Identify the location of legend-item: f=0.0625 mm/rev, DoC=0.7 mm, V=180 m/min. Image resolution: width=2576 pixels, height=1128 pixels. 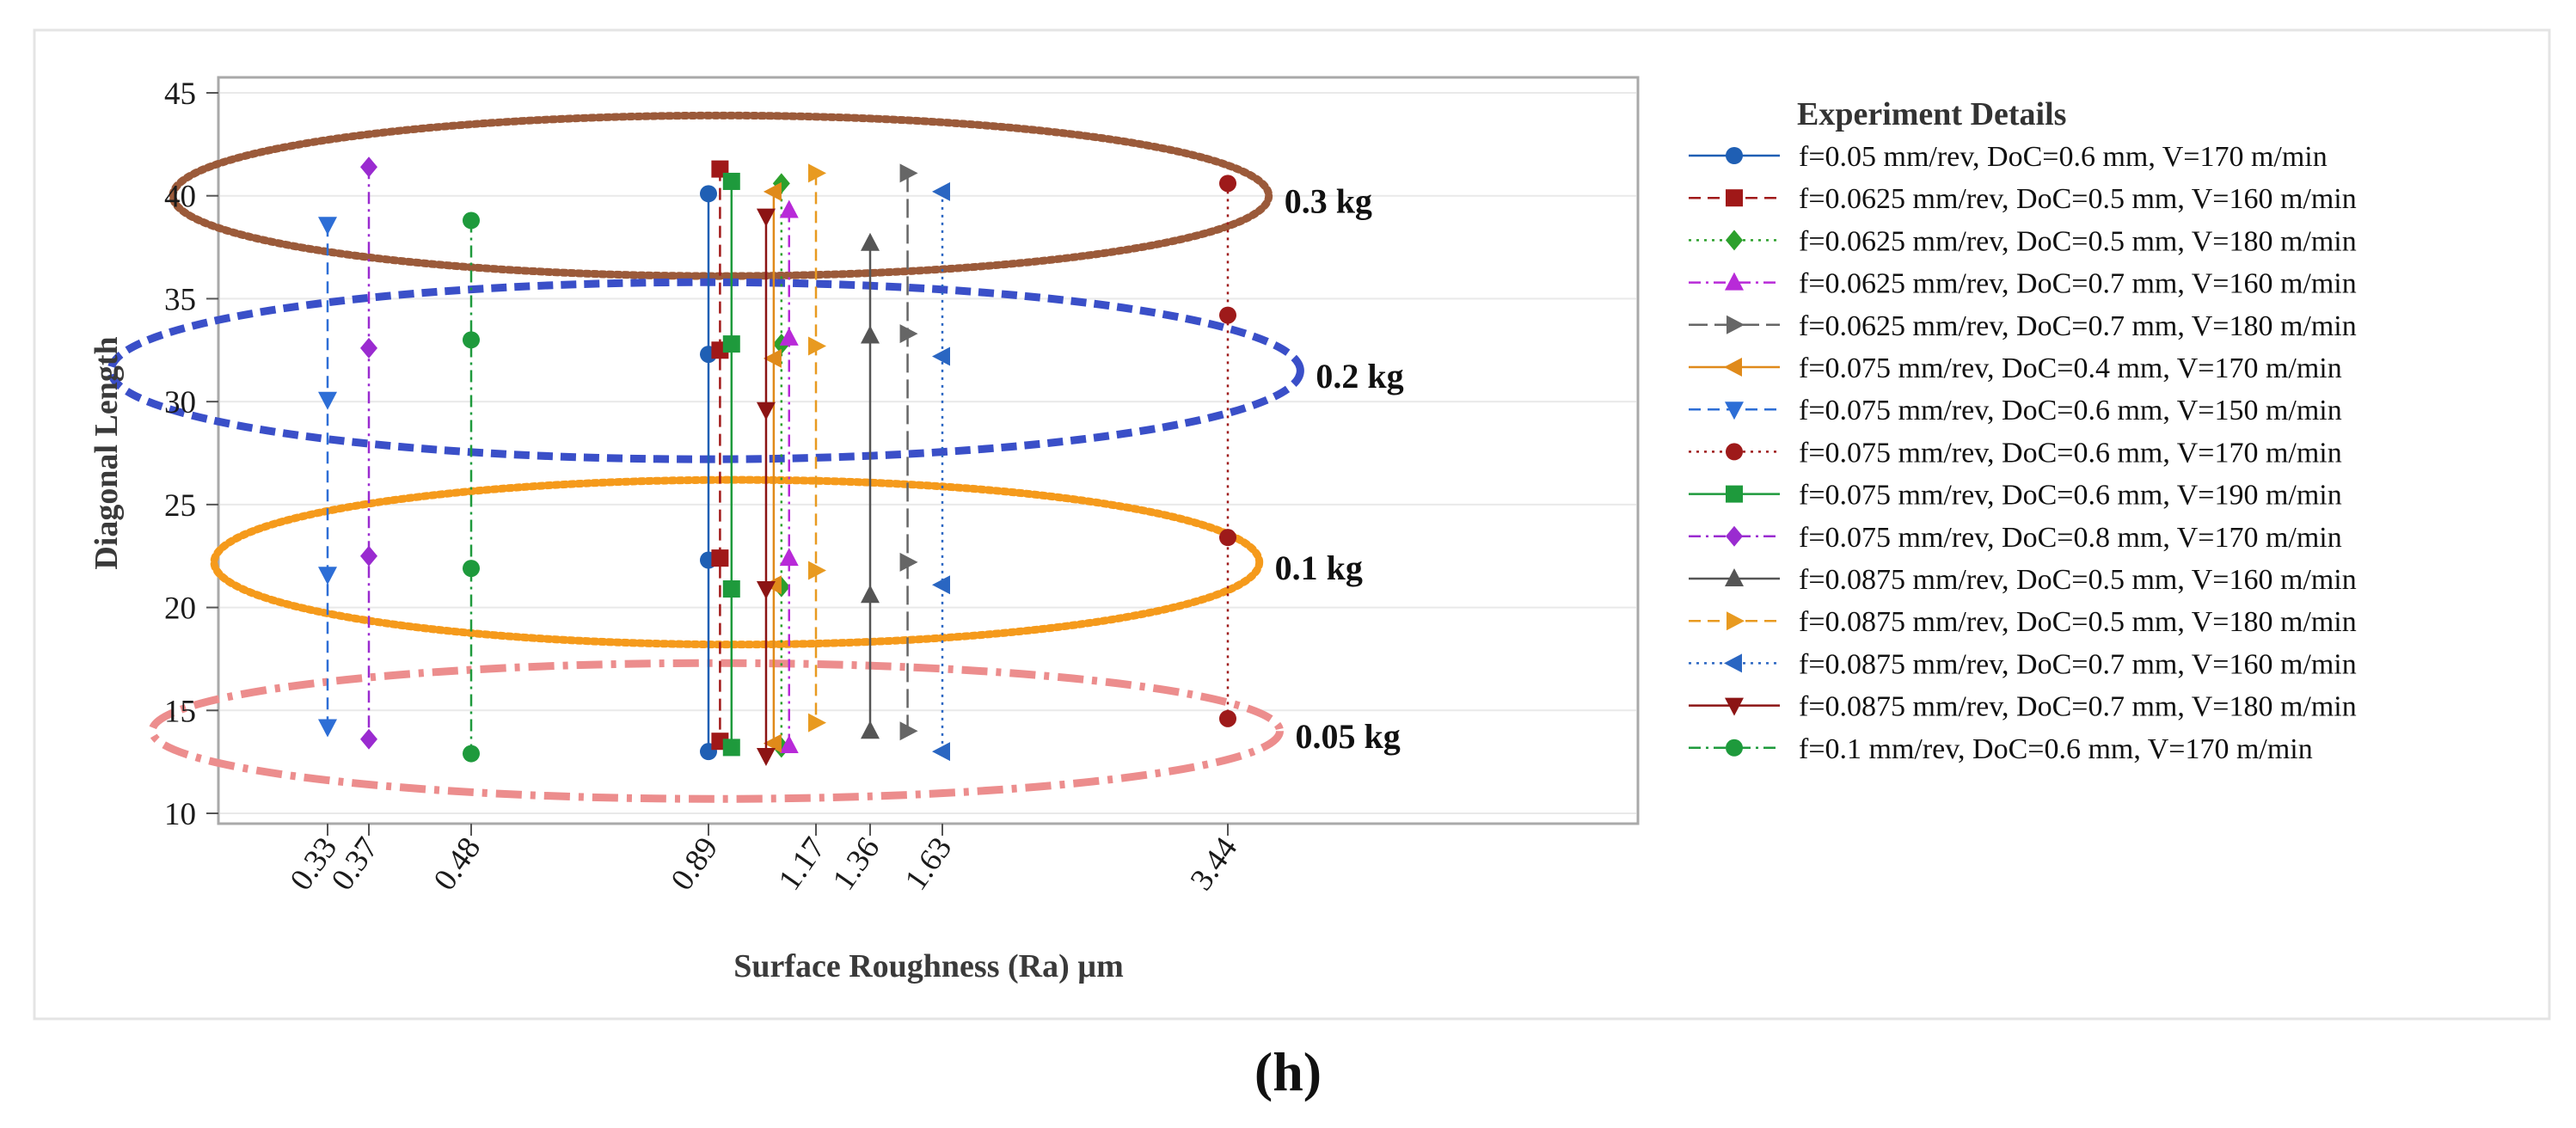
(2023, 326).